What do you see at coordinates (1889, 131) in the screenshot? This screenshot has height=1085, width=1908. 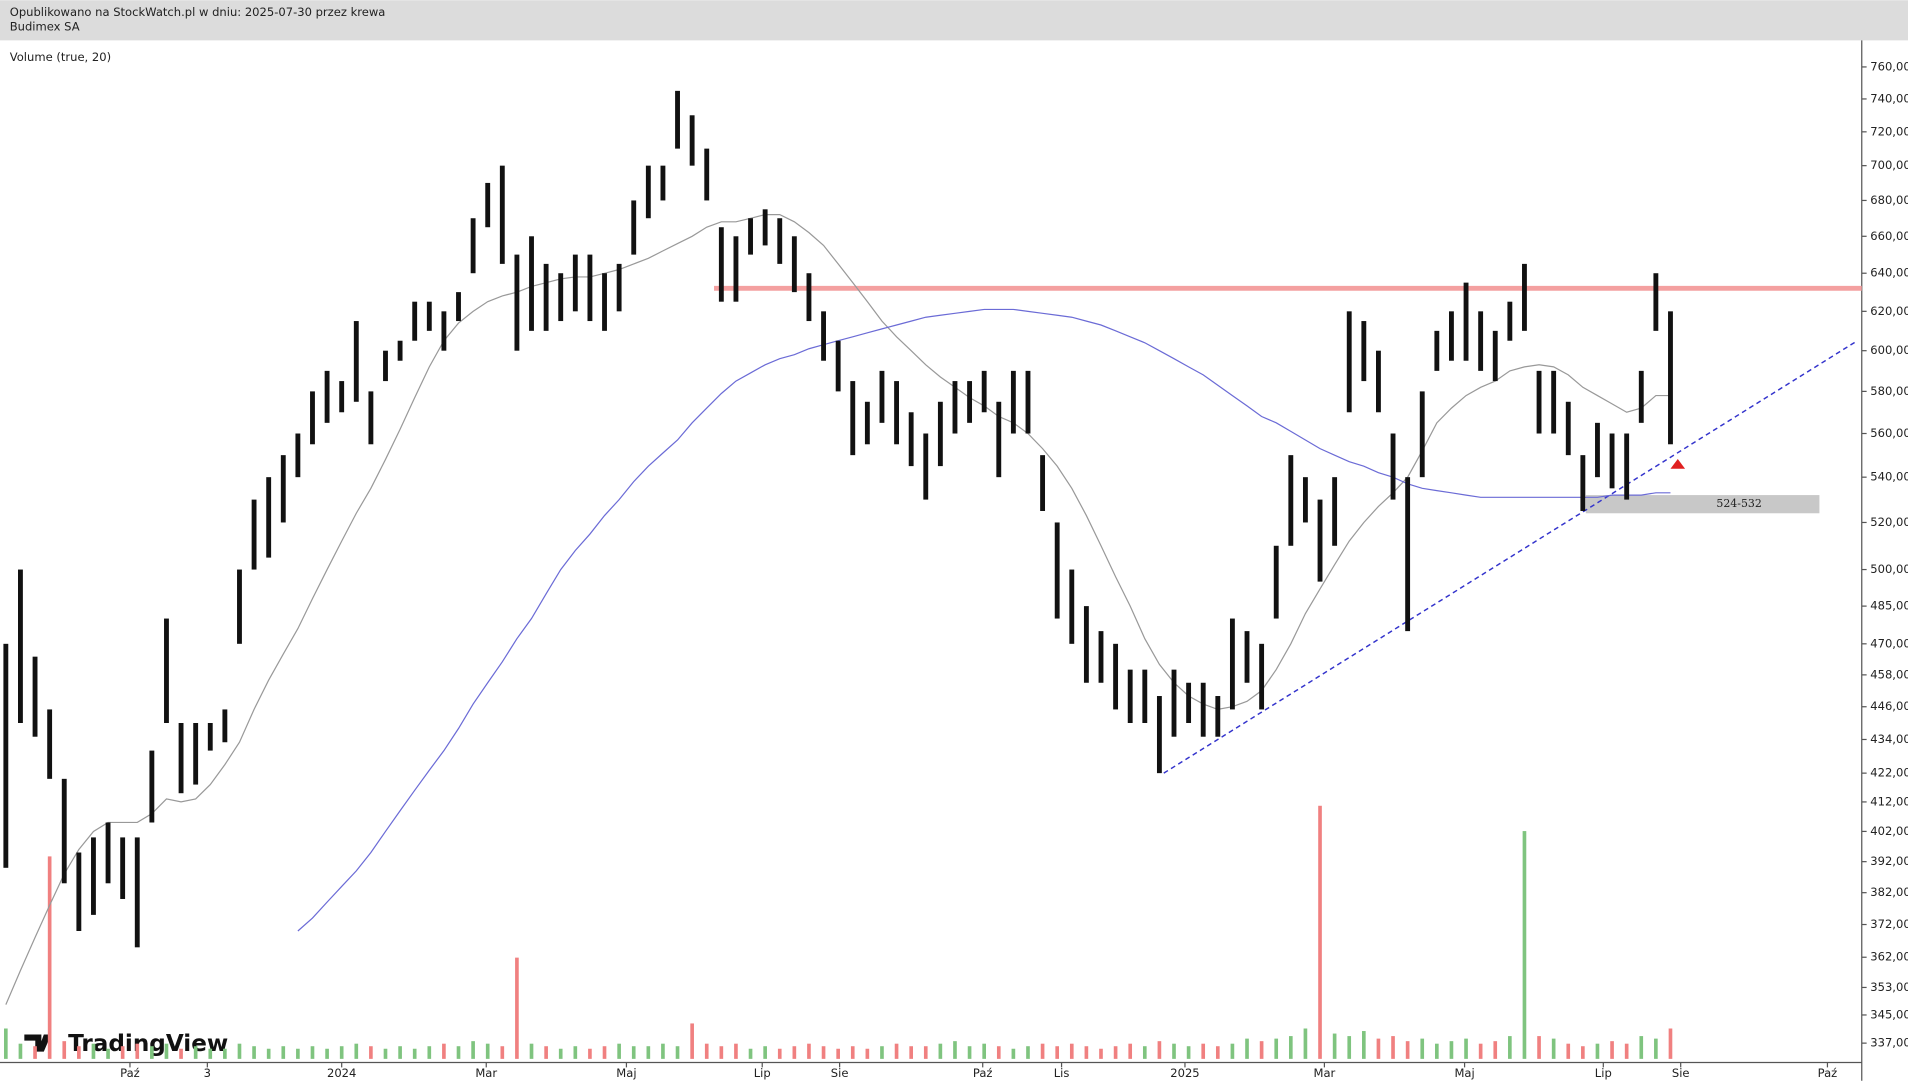 I see `y-tick-label: 720,00` at bounding box center [1889, 131].